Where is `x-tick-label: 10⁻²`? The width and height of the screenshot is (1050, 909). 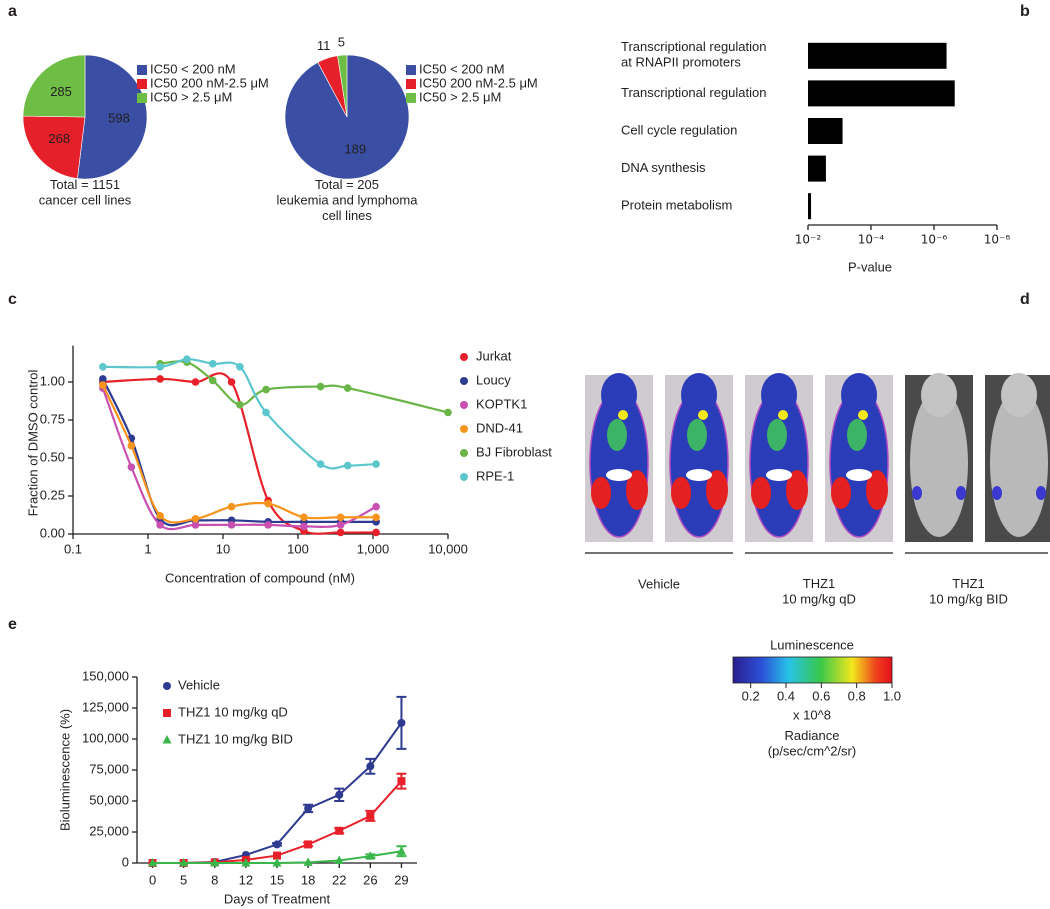 x-tick-label: 10⁻² is located at coordinates (808, 240).